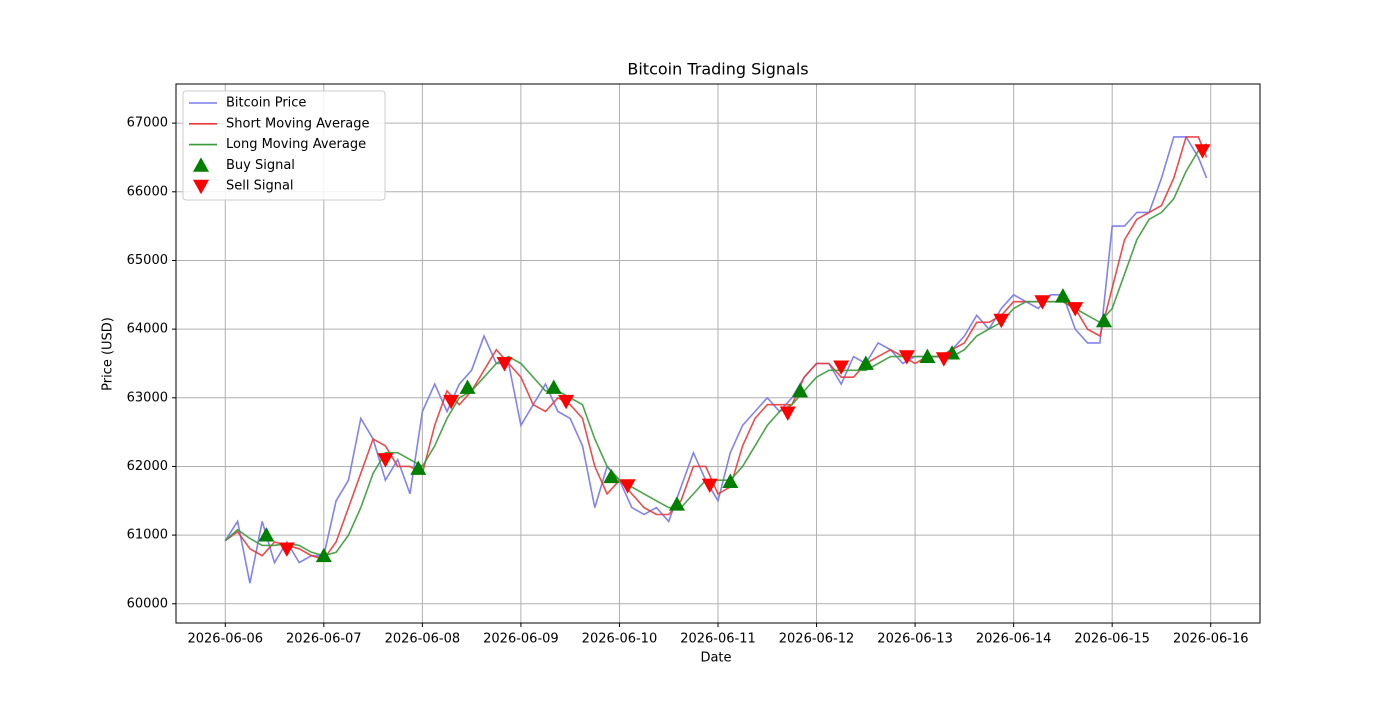  Describe the element at coordinates (296, 144) in the screenshot. I see `legend-label: Long Moving Average` at that location.